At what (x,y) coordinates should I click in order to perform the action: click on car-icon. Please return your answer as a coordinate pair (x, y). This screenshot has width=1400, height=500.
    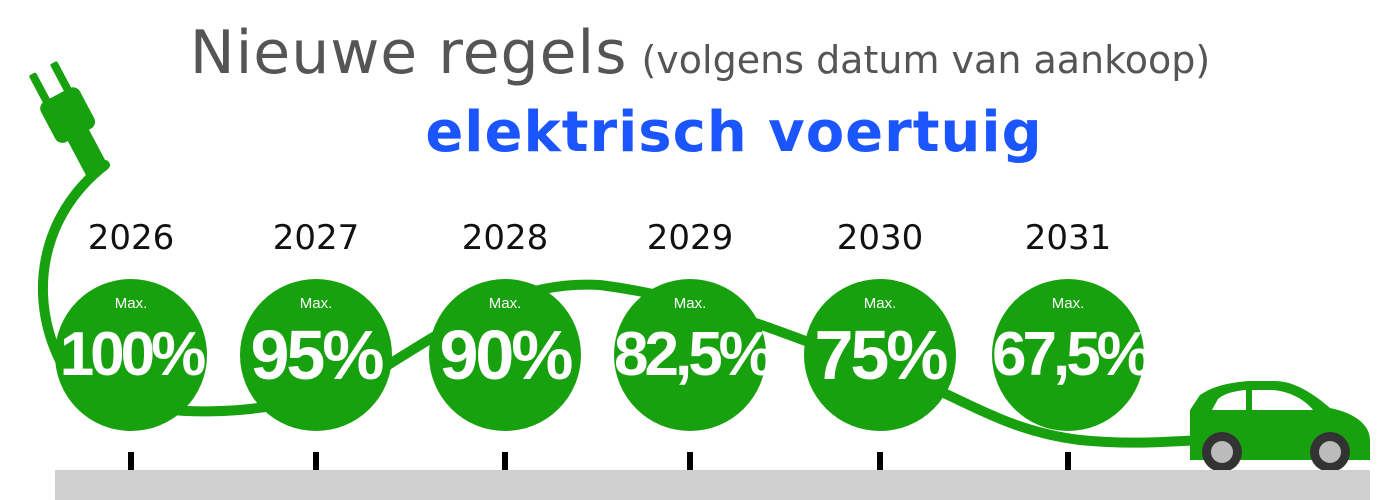
    Looking at the image, I should click on (1280, 426).